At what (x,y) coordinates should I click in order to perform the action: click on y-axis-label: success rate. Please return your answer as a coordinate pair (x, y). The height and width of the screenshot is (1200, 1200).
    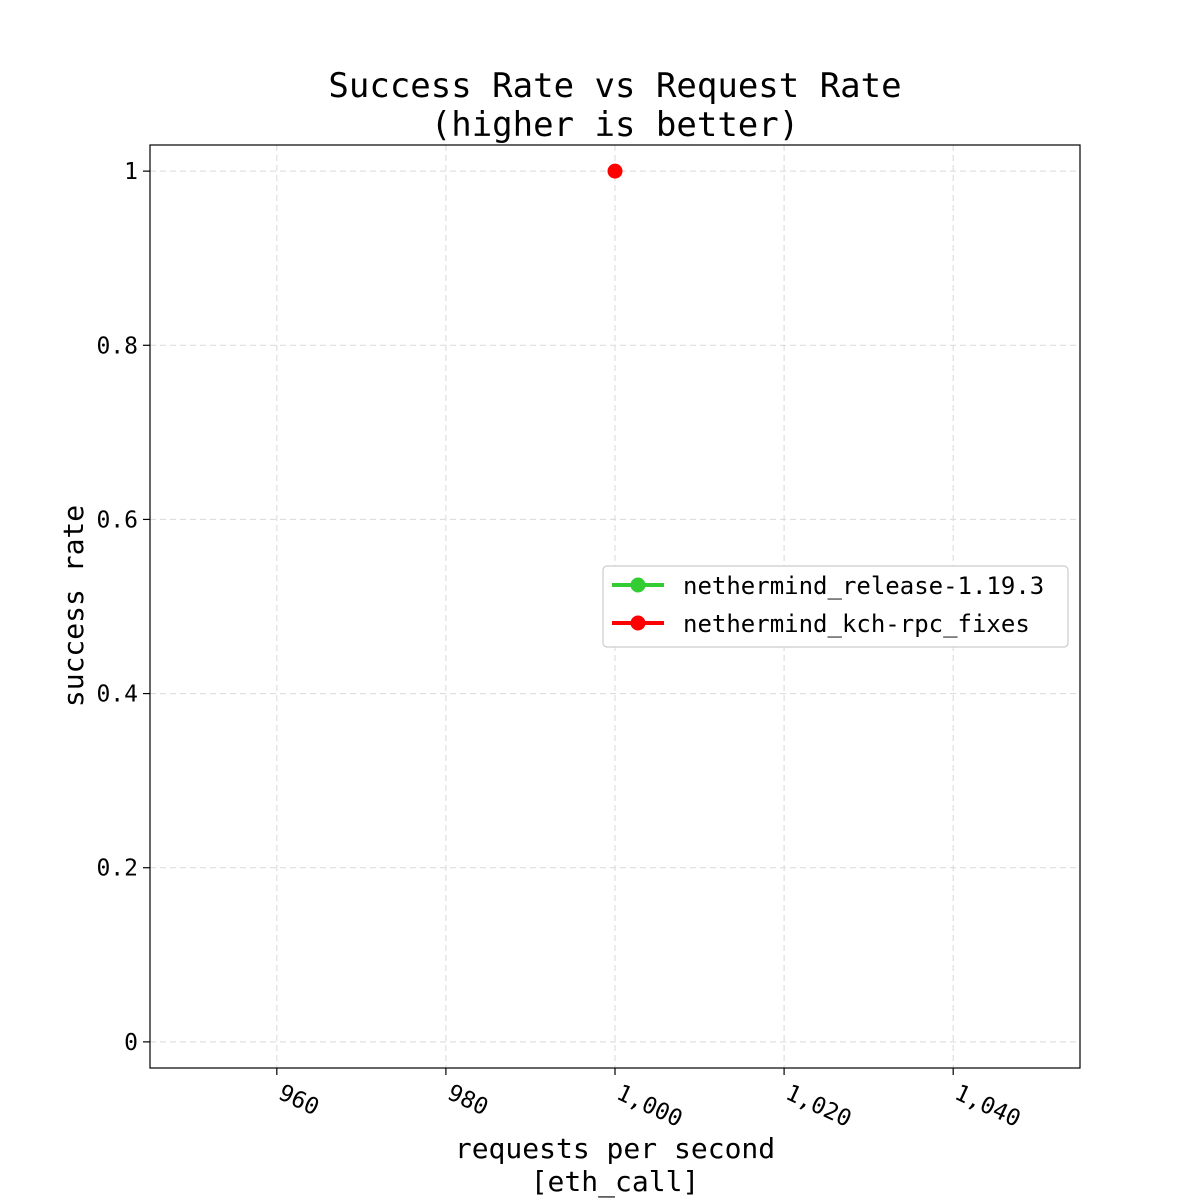
    Looking at the image, I should click on (73, 606).